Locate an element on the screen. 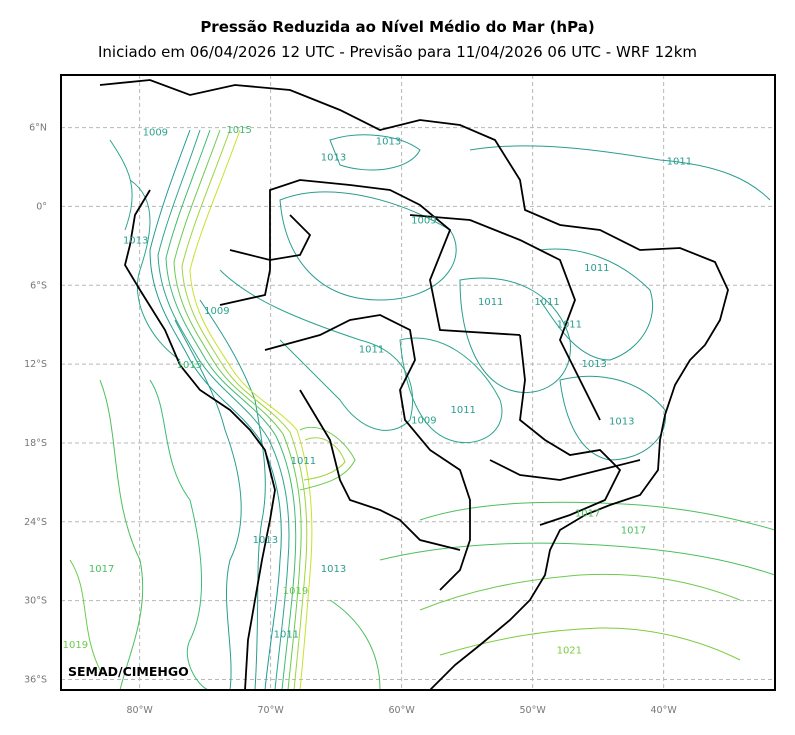 This screenshot has height=735, width=795. lon-tick-label: 60°W is located at coordinates (402, 710).